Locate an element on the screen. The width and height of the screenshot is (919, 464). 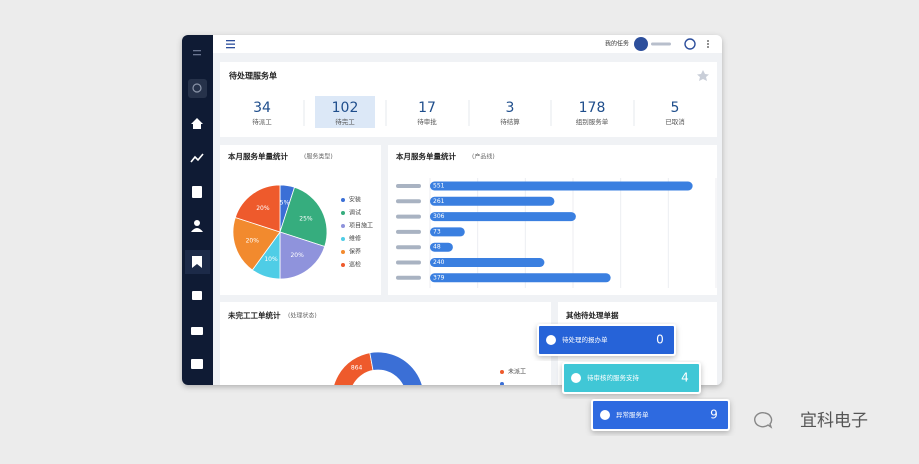
chart-title: 未完工工单统计 is located at coordinates (254, 315).